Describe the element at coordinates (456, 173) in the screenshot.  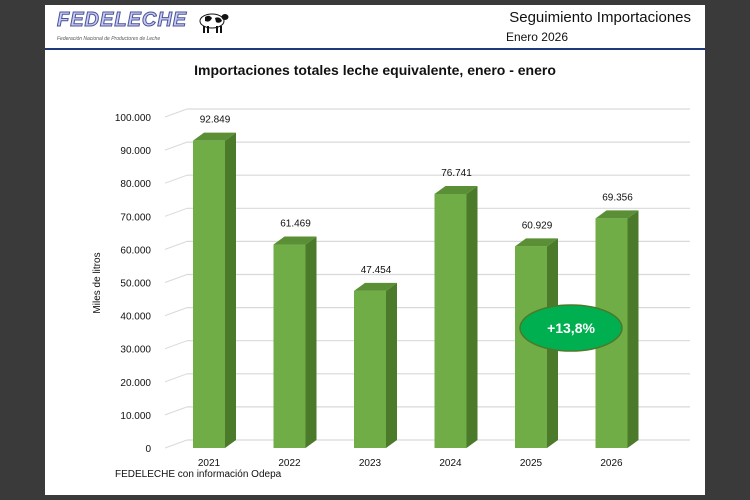
I see `data-label: 76.741` at that location.